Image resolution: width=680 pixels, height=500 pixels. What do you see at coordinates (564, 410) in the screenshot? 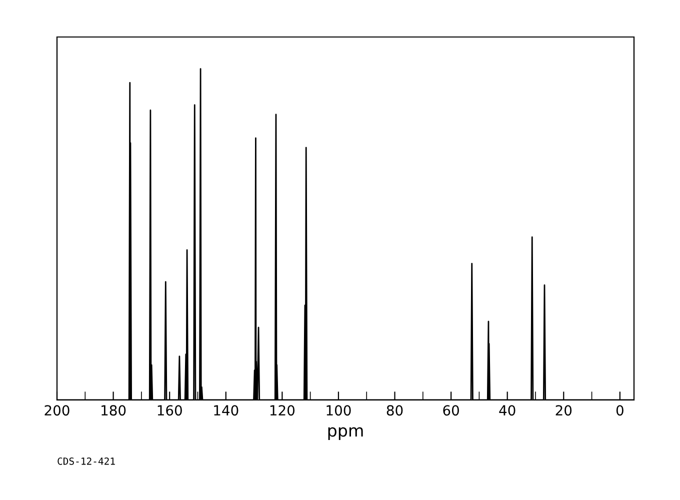
I see `x-tick-label: 20` at bounding box center [564, 410].